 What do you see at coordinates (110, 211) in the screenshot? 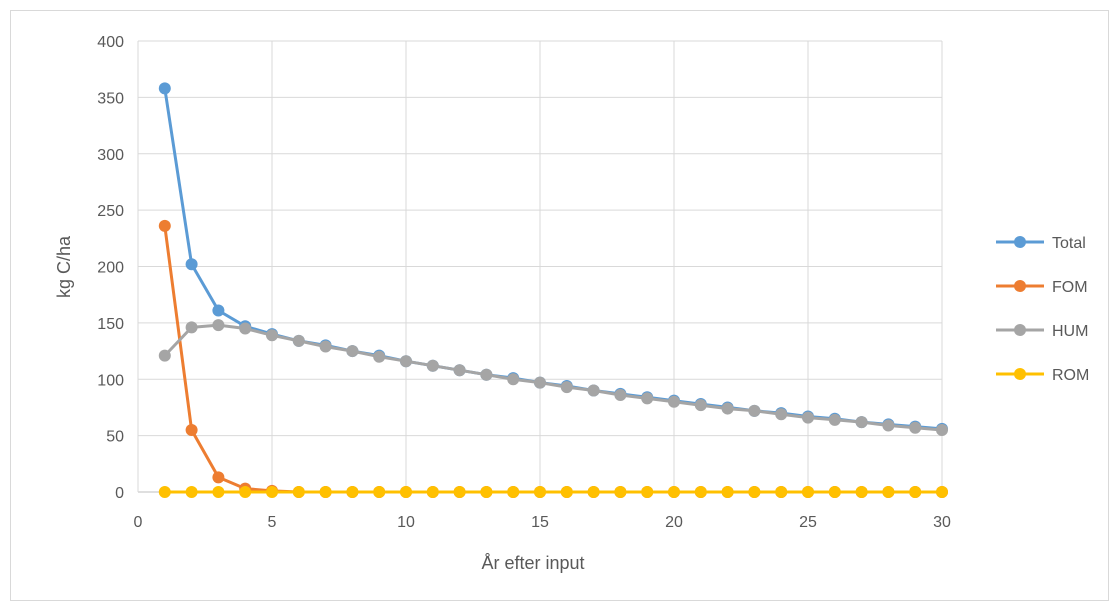
I see `y-tick-label: 250` at bounding box center [110, 211].